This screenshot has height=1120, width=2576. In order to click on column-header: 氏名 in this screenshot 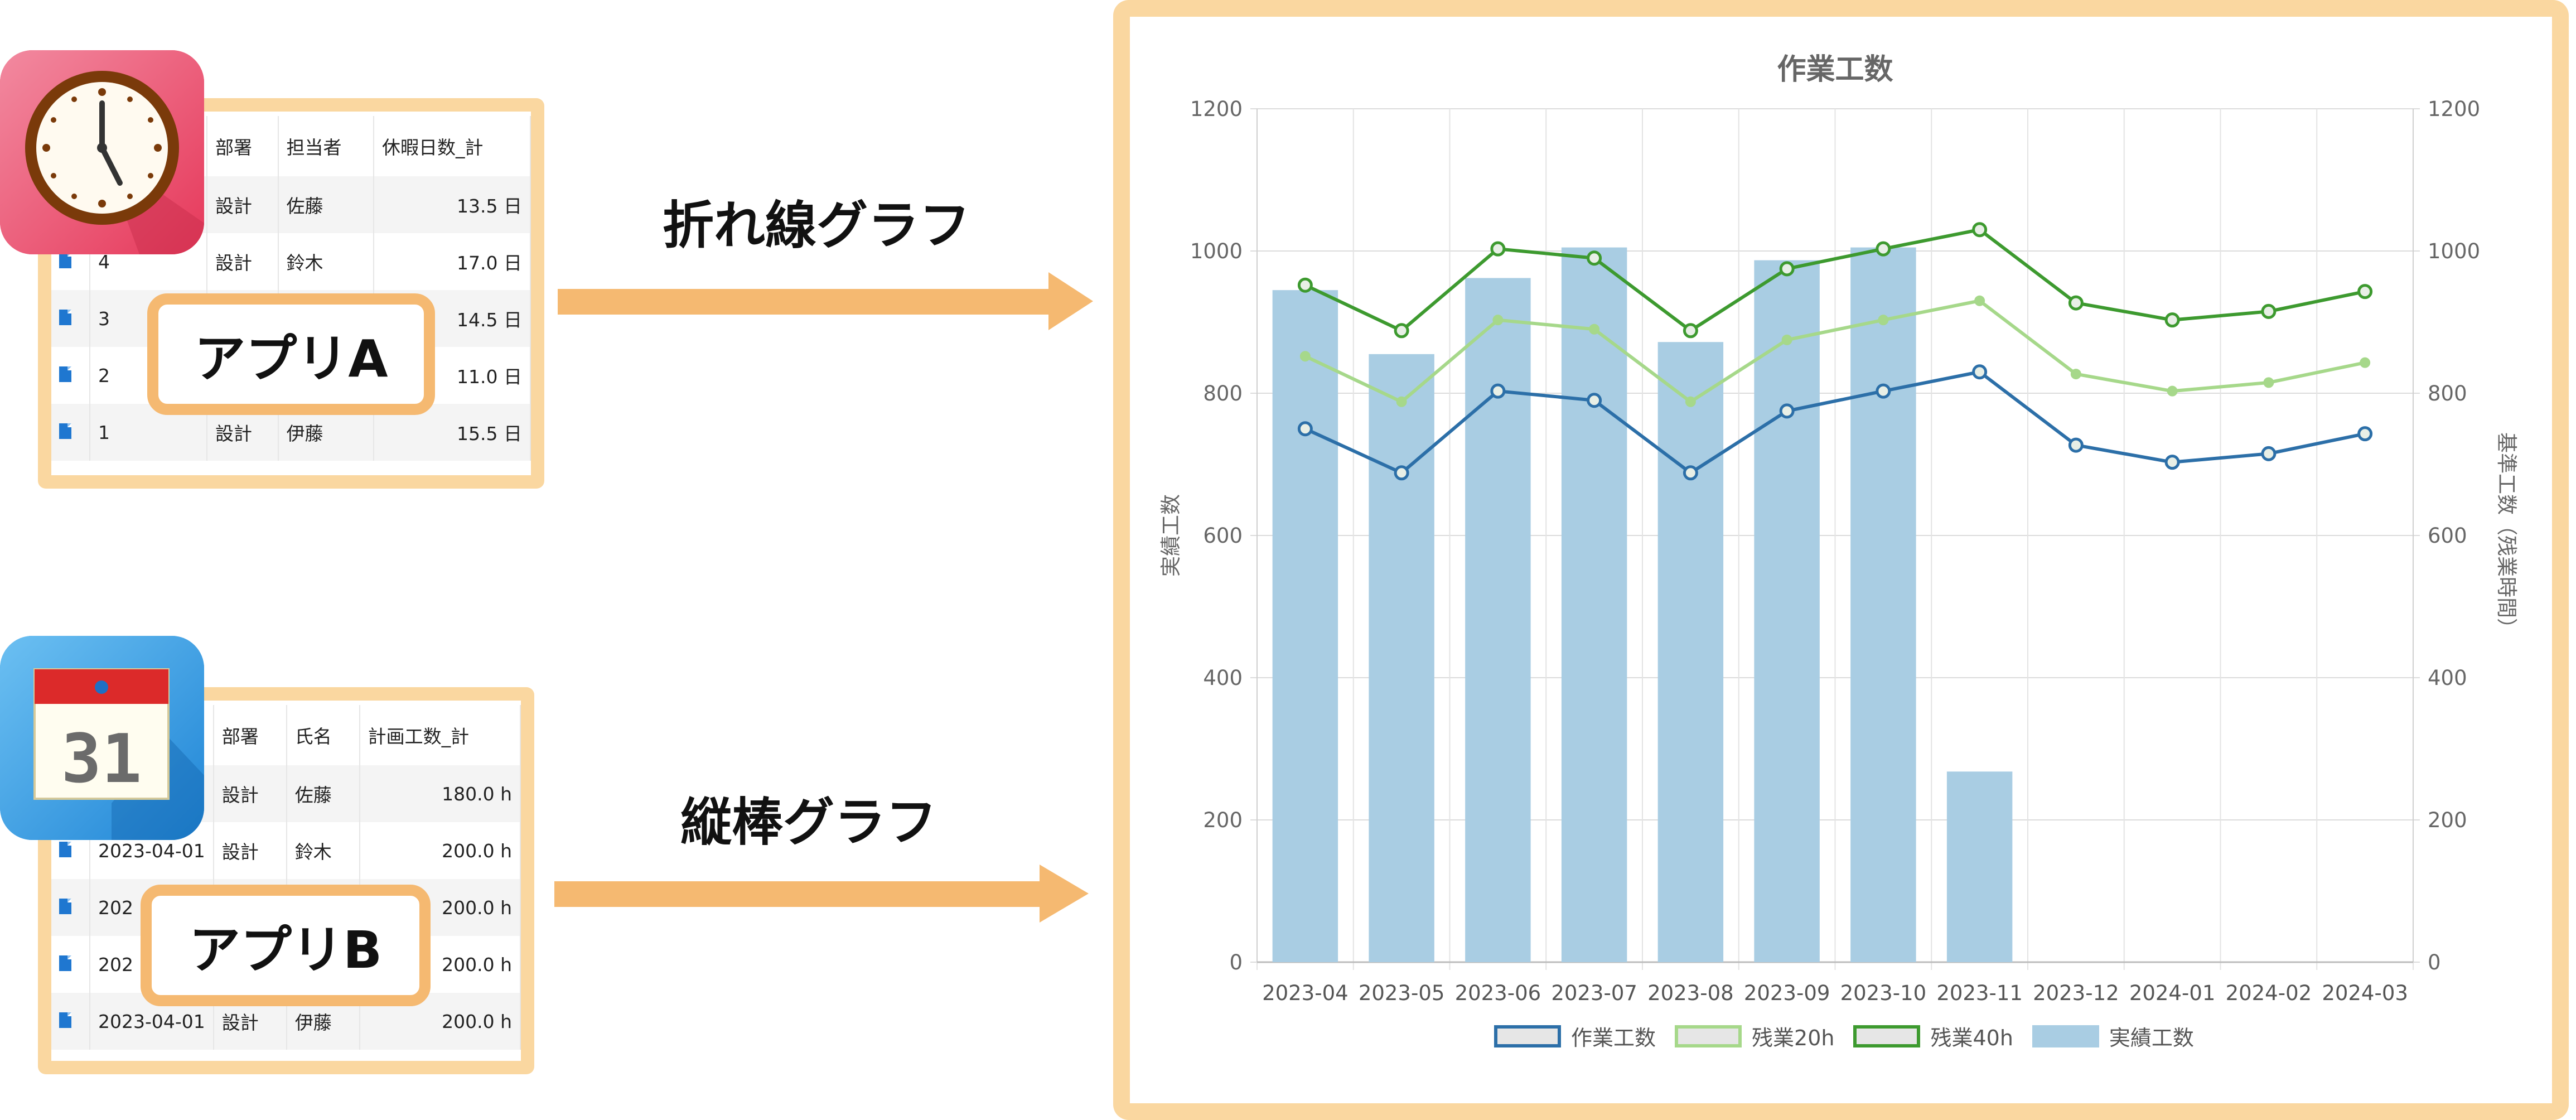, I will do `click(323, 735)`.